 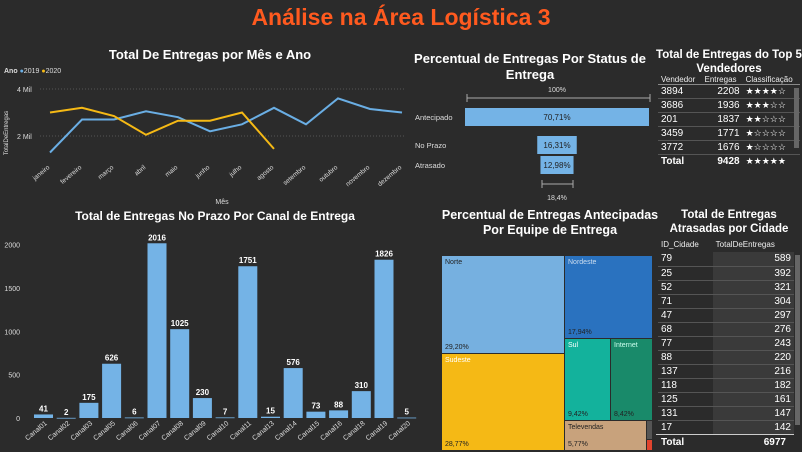 I want to click on seller-entregas: 2208, so click(x=728, y=91).